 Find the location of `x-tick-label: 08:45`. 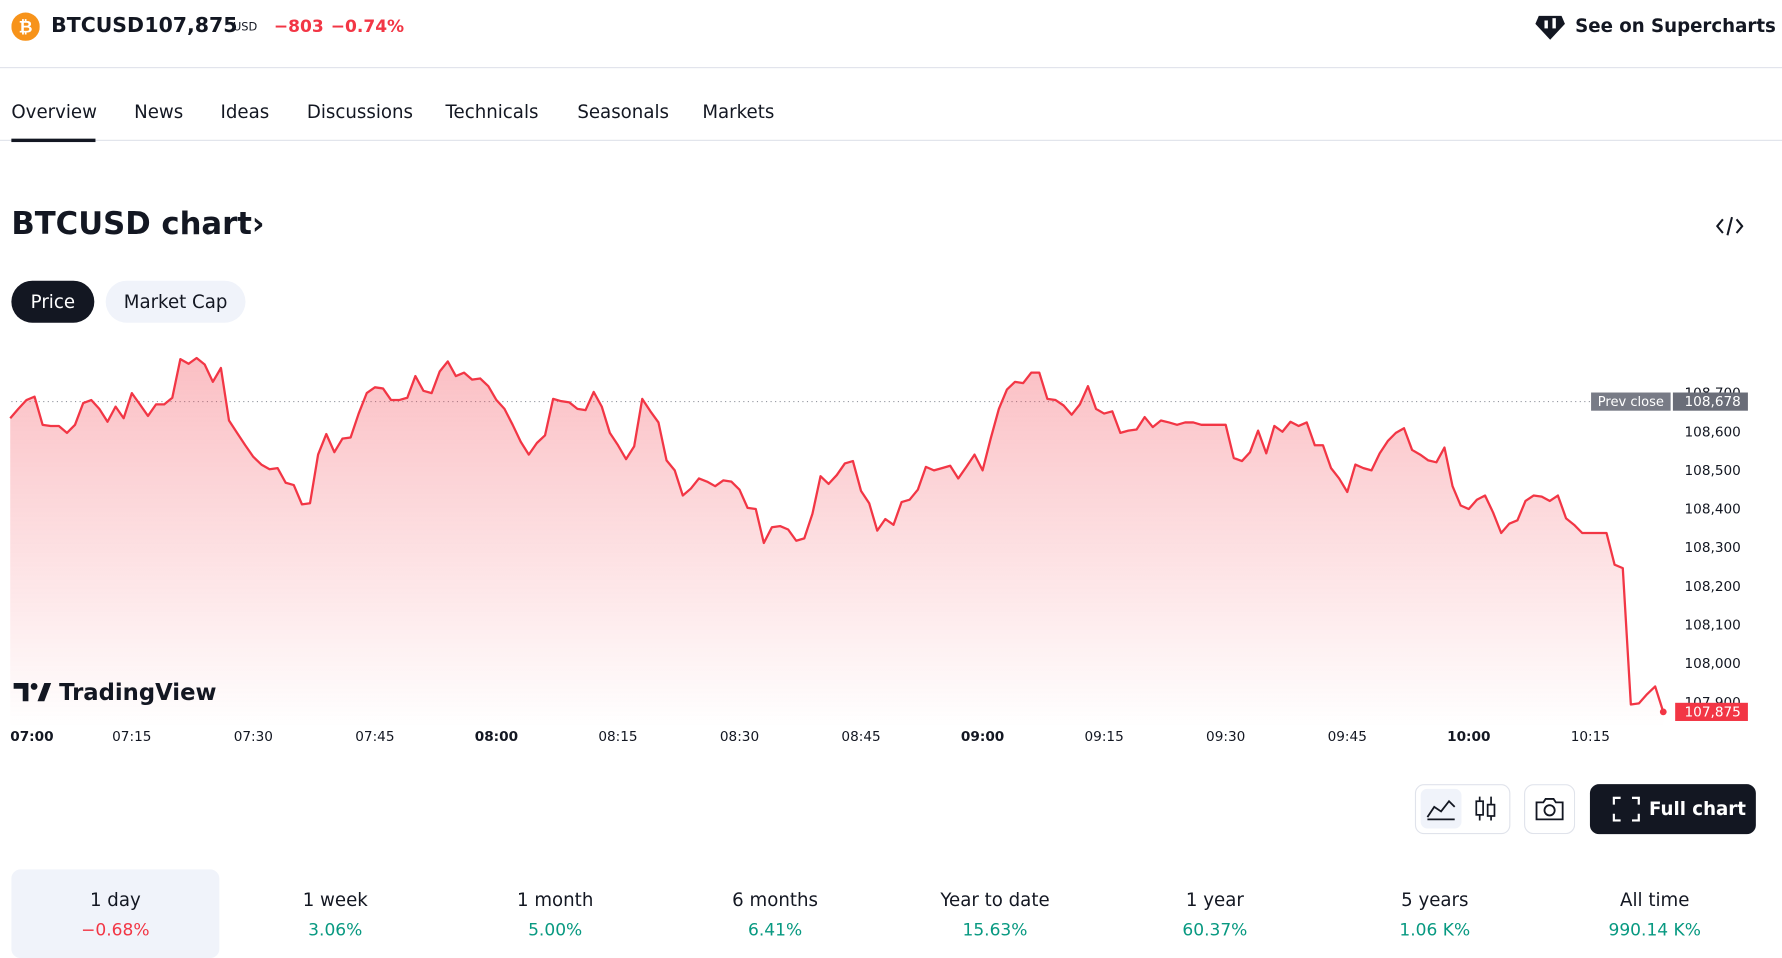

x-tick-label: 08:45 is located at coordinates (860, 737).